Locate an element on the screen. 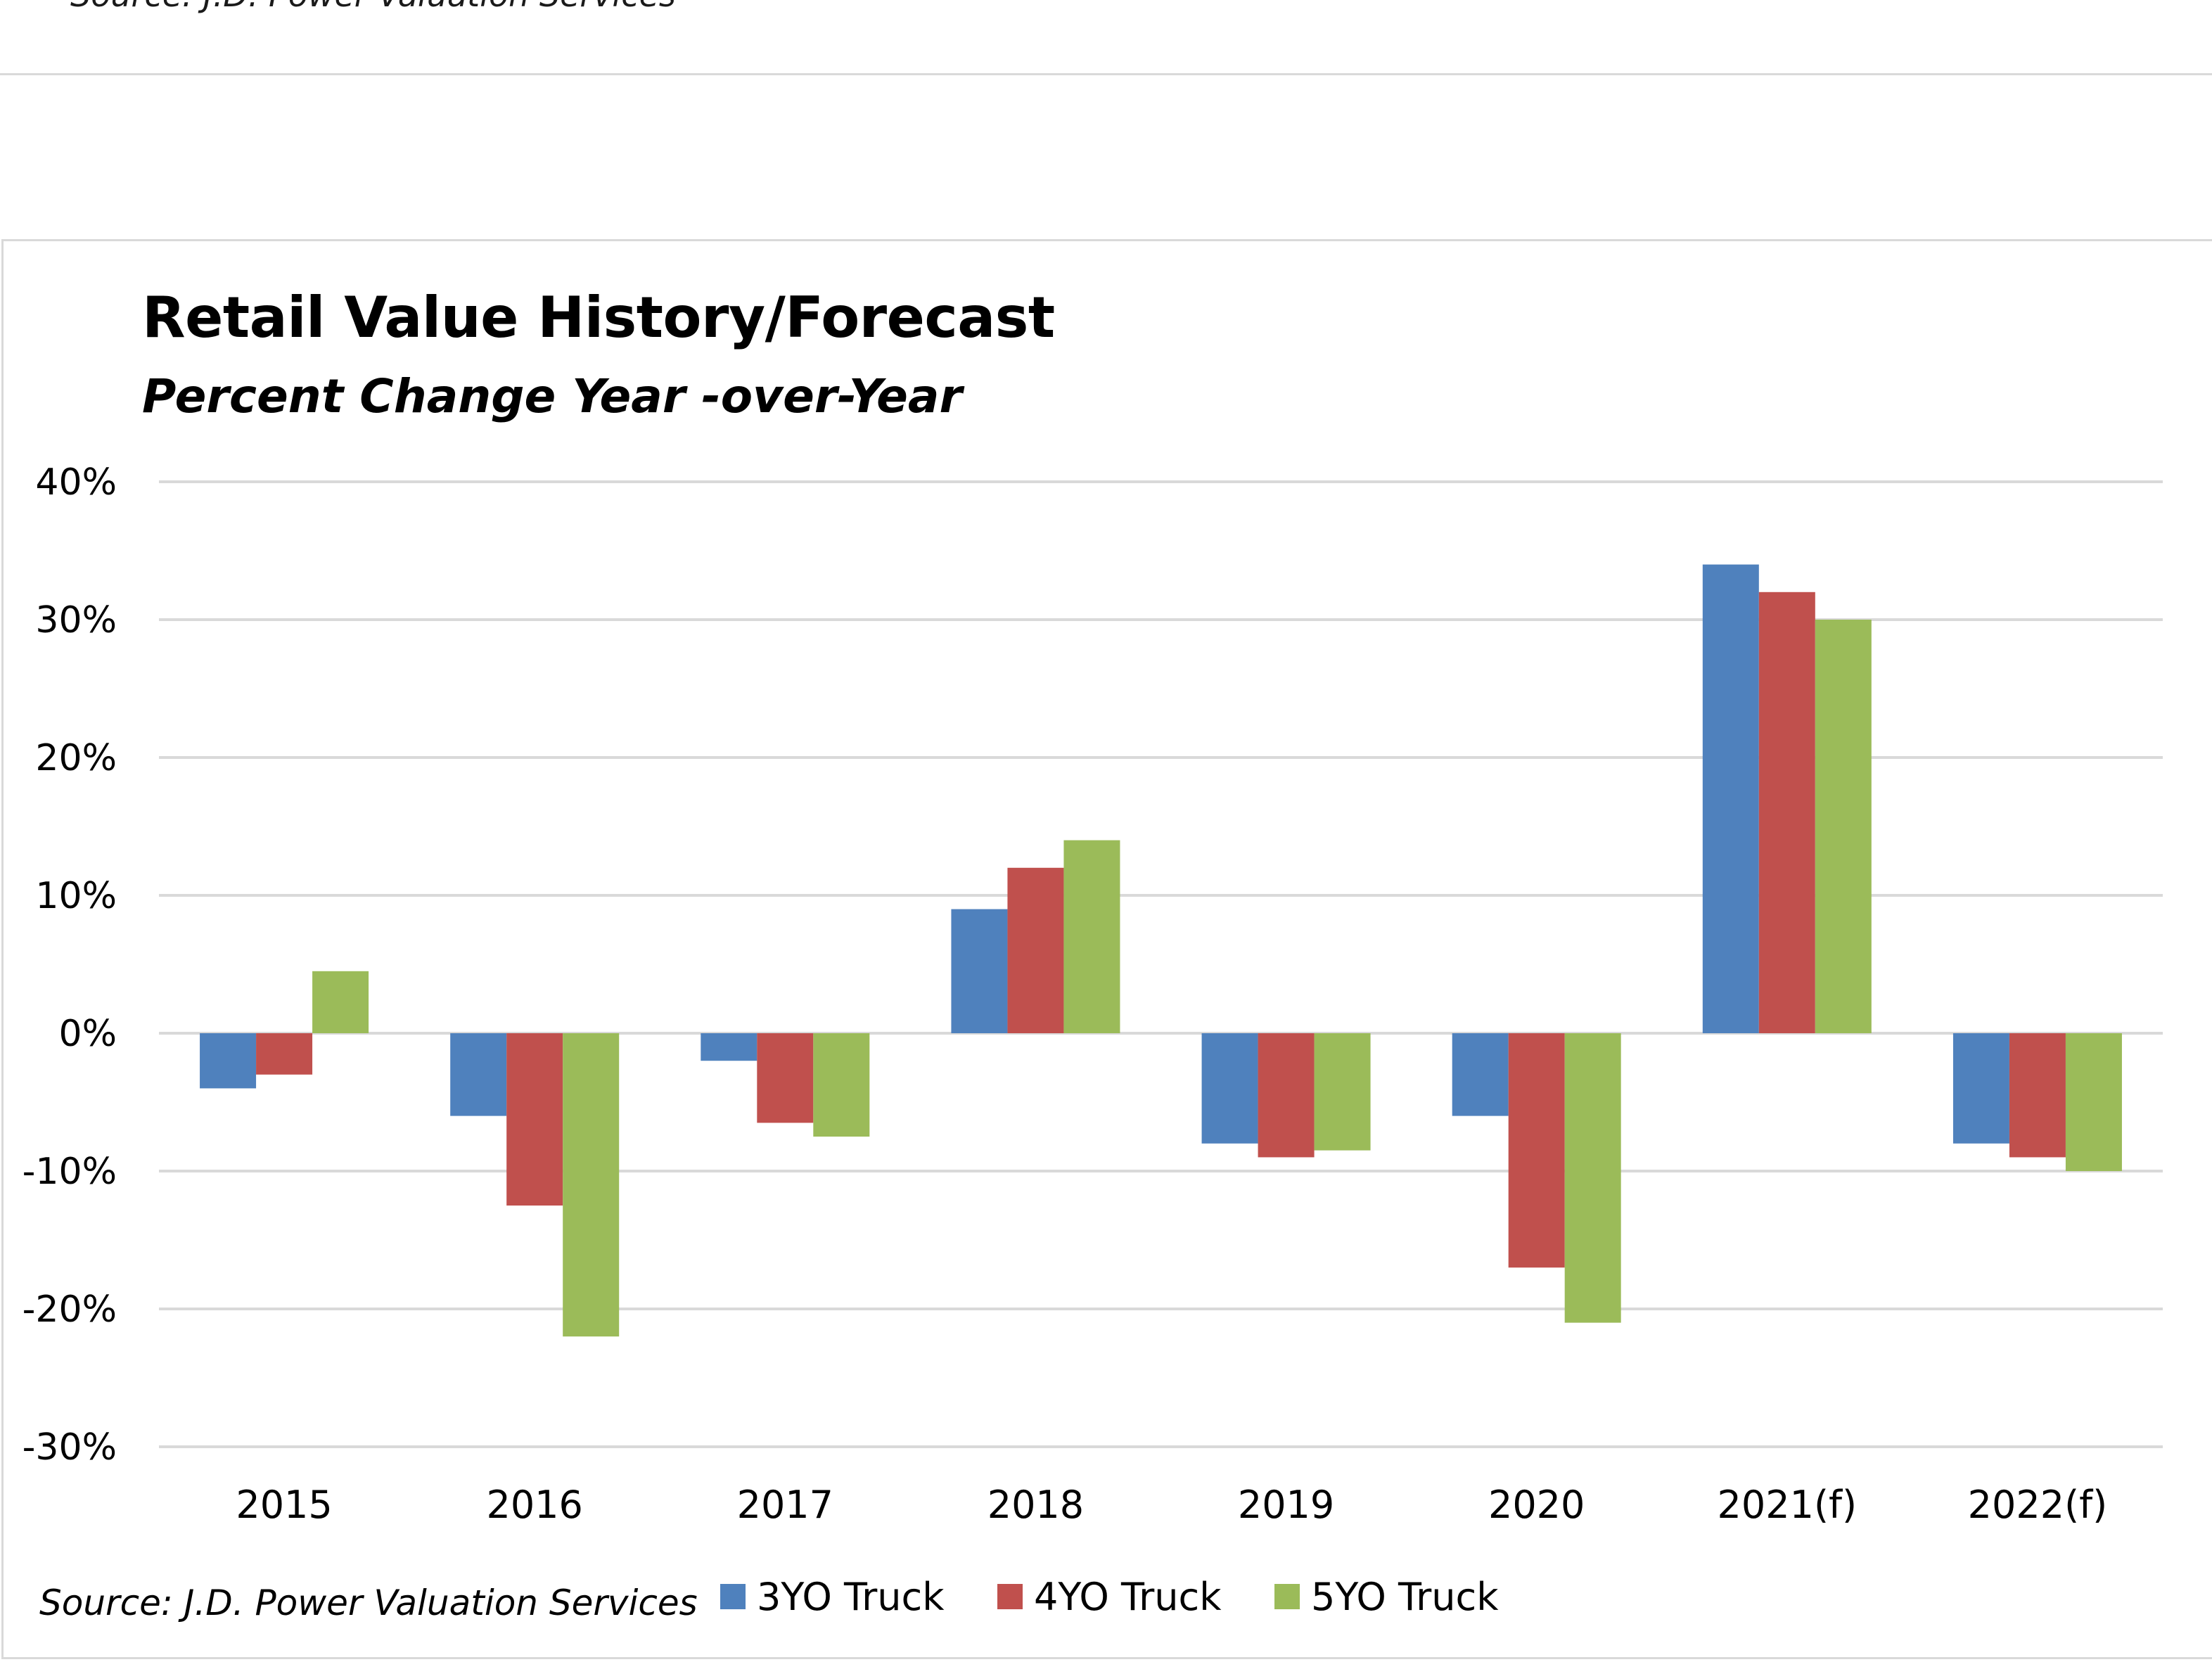 The image size is (2212, 1662). chart-subtitle: Percent Change Year -over-Year is located at coordinates (552, 396).